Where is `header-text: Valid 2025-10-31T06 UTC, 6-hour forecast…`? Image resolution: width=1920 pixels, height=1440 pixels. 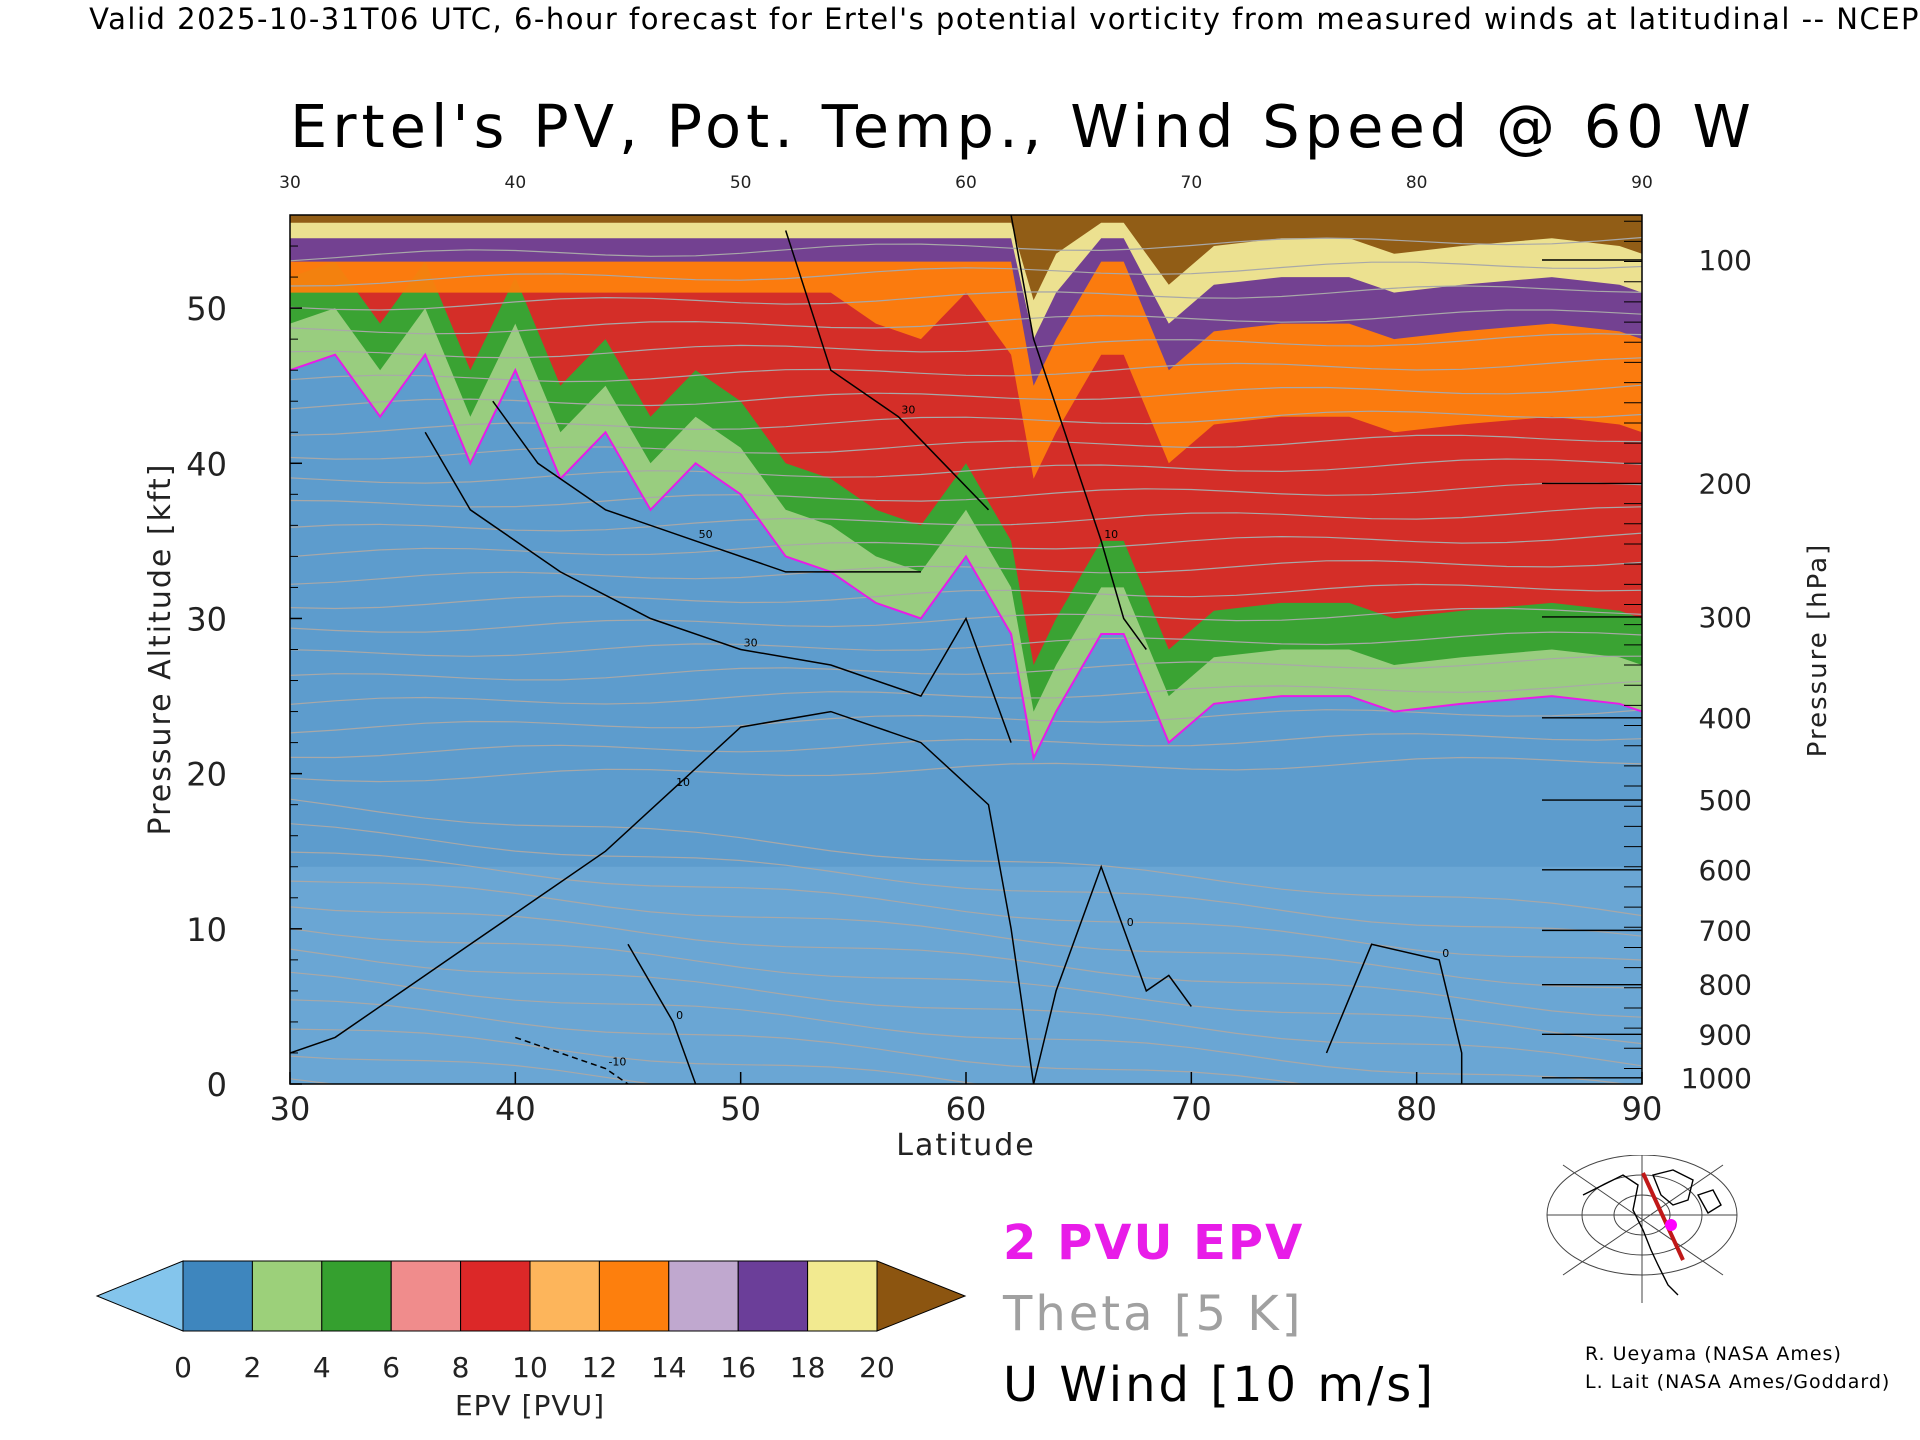
header-text: Valid 2025-10-31T06 UTC, 6-hour forecast… is located at coordinates (1004, 19).